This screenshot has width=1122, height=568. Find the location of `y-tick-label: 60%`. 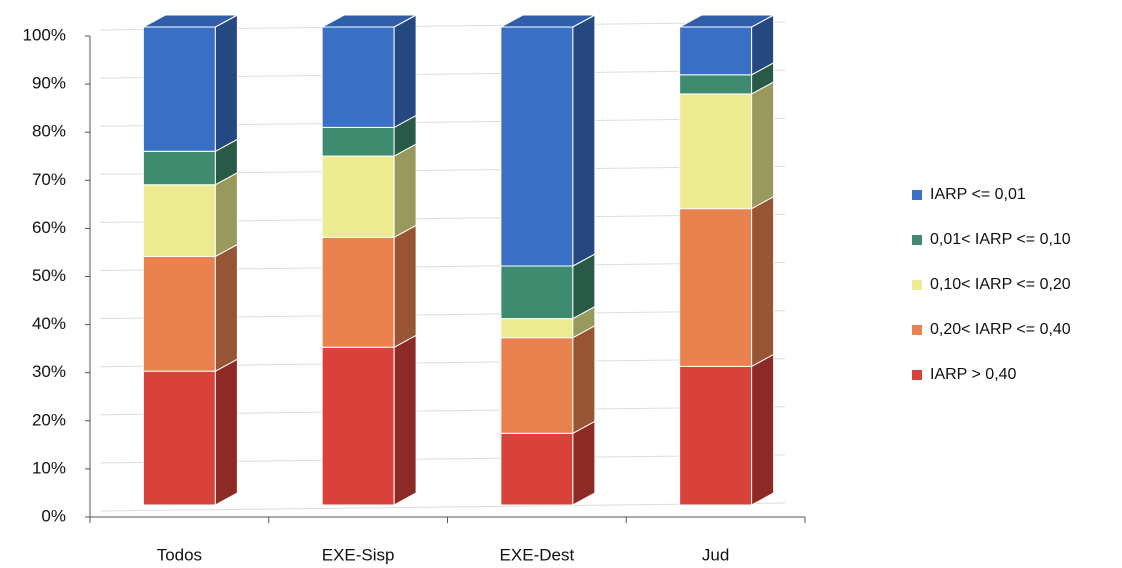

y-tick-label: 60% is located at coordinates (49, 227).